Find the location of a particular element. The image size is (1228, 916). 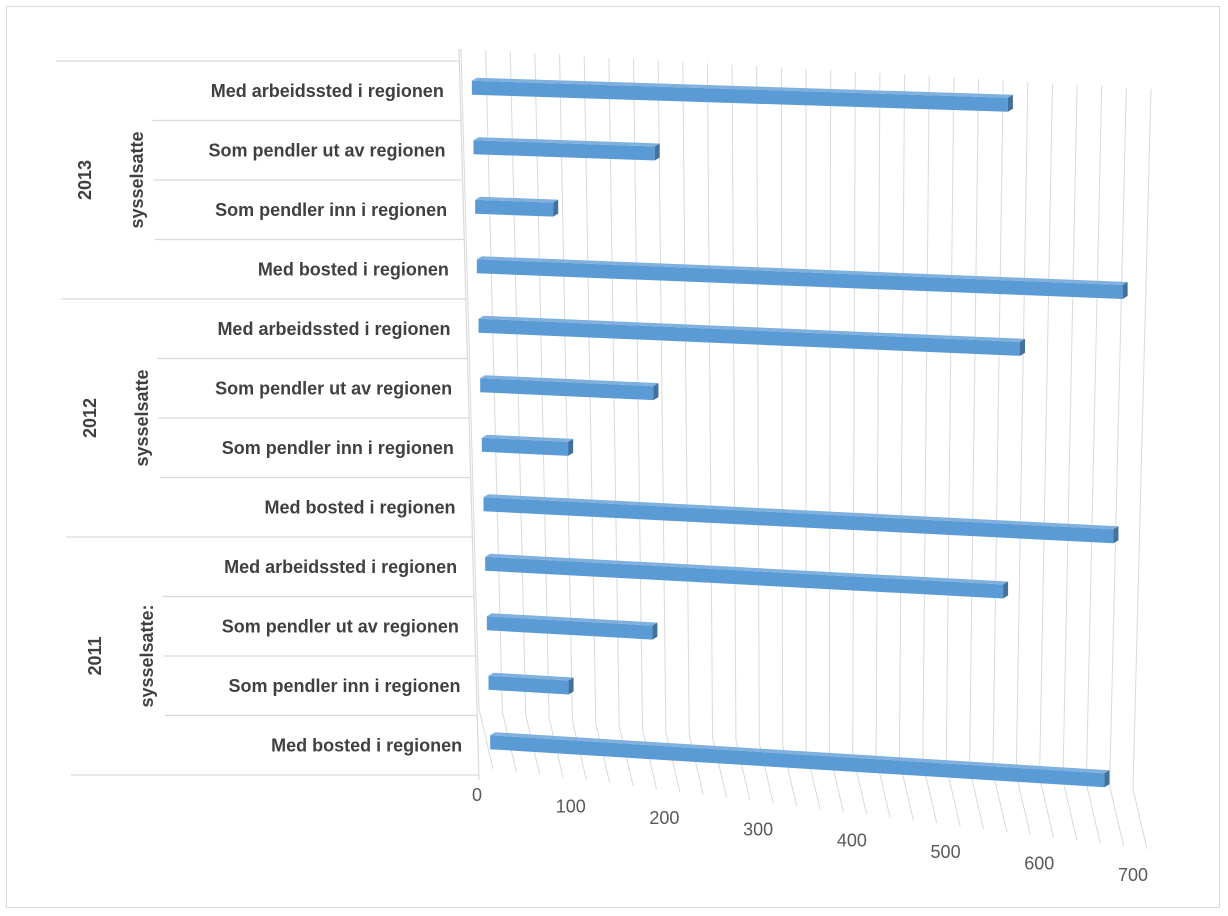

group-sublabel: sysselsatte: is located at coordinates (147, 655).